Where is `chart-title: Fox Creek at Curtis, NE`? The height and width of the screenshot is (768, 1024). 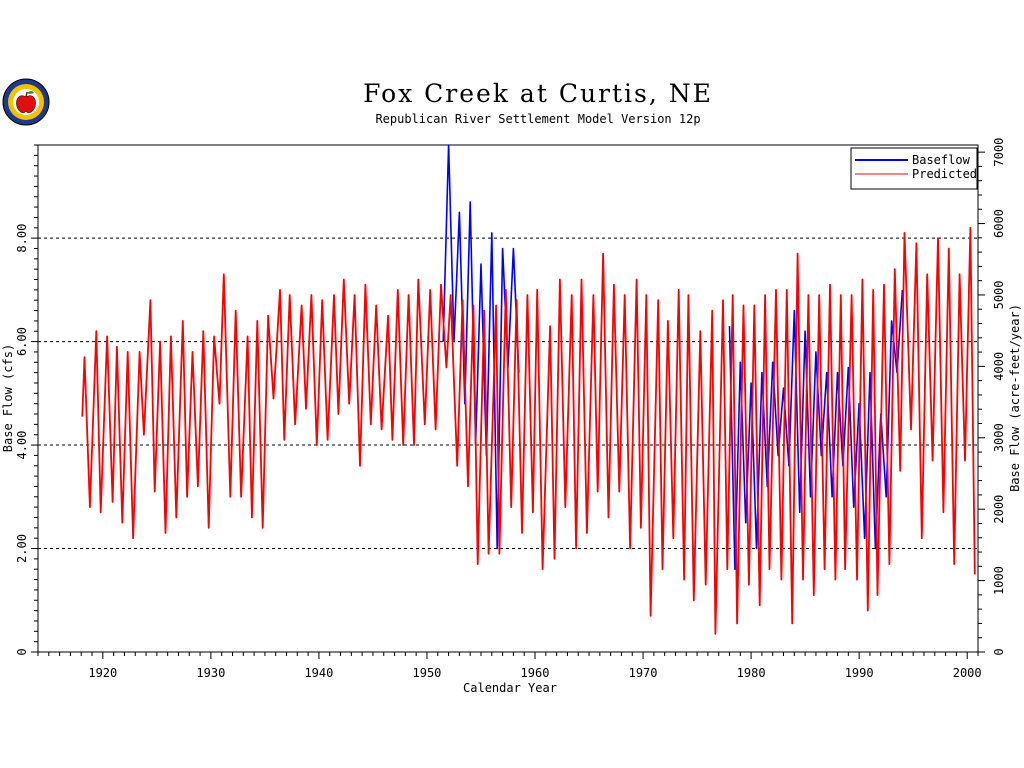 chart-title: Fox Creek at Curtis, NE is located at coordinates (538, 93).